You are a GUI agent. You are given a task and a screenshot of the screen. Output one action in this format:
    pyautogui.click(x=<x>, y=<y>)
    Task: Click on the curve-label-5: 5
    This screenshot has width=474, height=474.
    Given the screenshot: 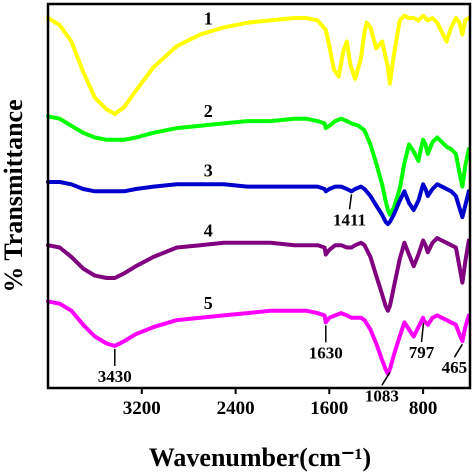 What is the action you would take?
    pyautogui.click(x=208, y=303)
    